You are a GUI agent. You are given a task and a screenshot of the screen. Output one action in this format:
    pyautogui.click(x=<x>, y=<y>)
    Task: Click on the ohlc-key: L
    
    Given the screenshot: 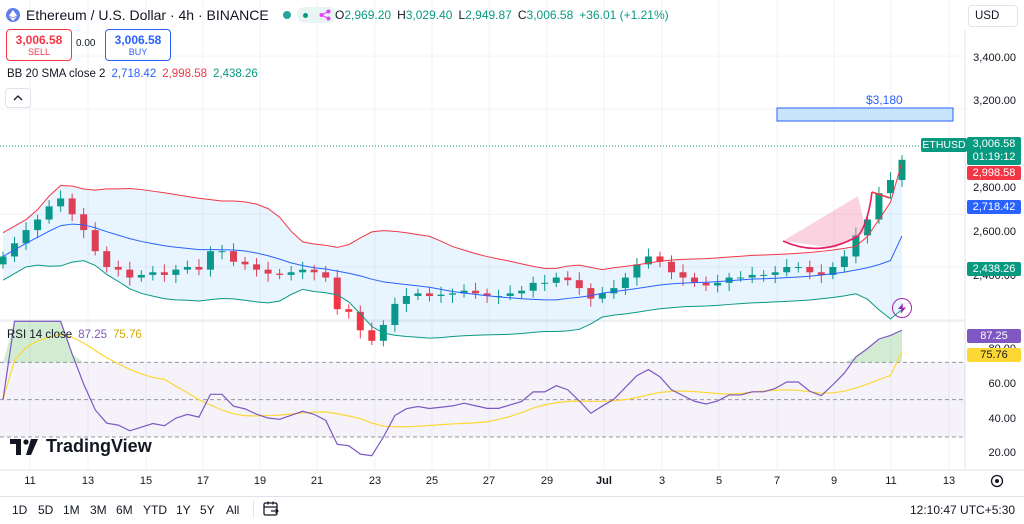 What is the action you would take?
    pyautogui.click(x=462, y=15)
    